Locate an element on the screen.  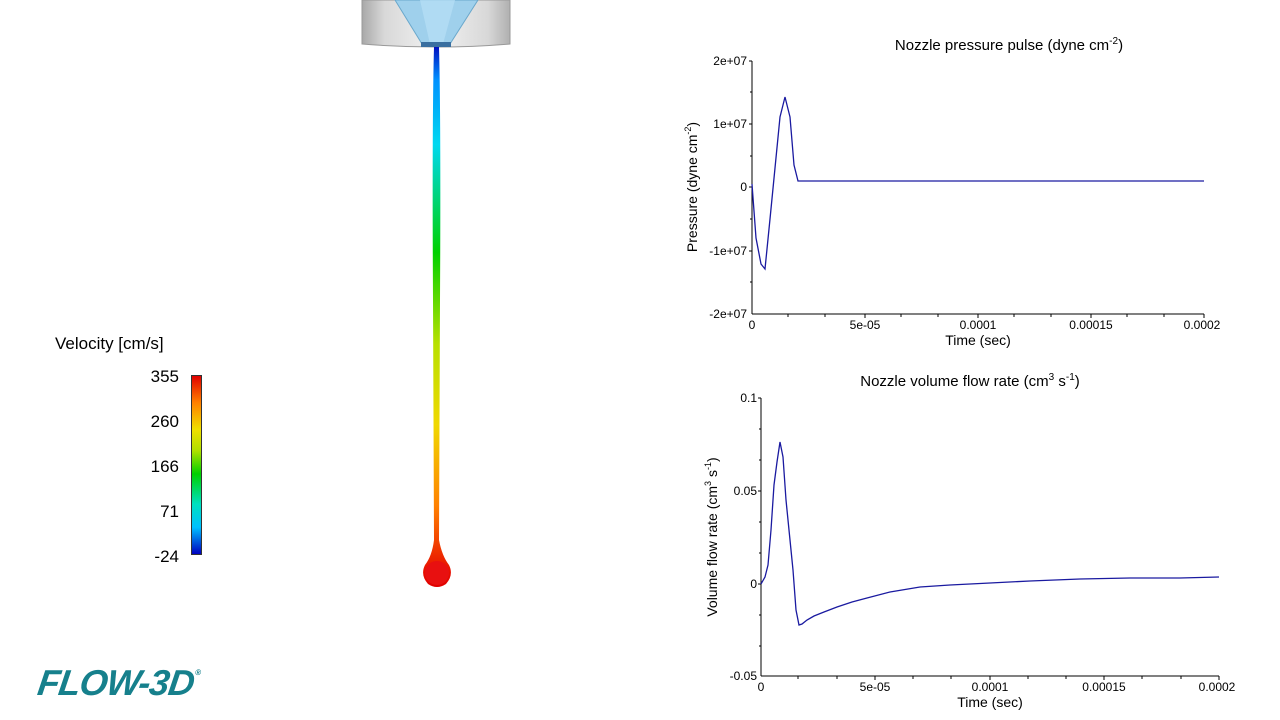
flow3d-logo: FLOW-3D® is located at coordinates (118, 682).